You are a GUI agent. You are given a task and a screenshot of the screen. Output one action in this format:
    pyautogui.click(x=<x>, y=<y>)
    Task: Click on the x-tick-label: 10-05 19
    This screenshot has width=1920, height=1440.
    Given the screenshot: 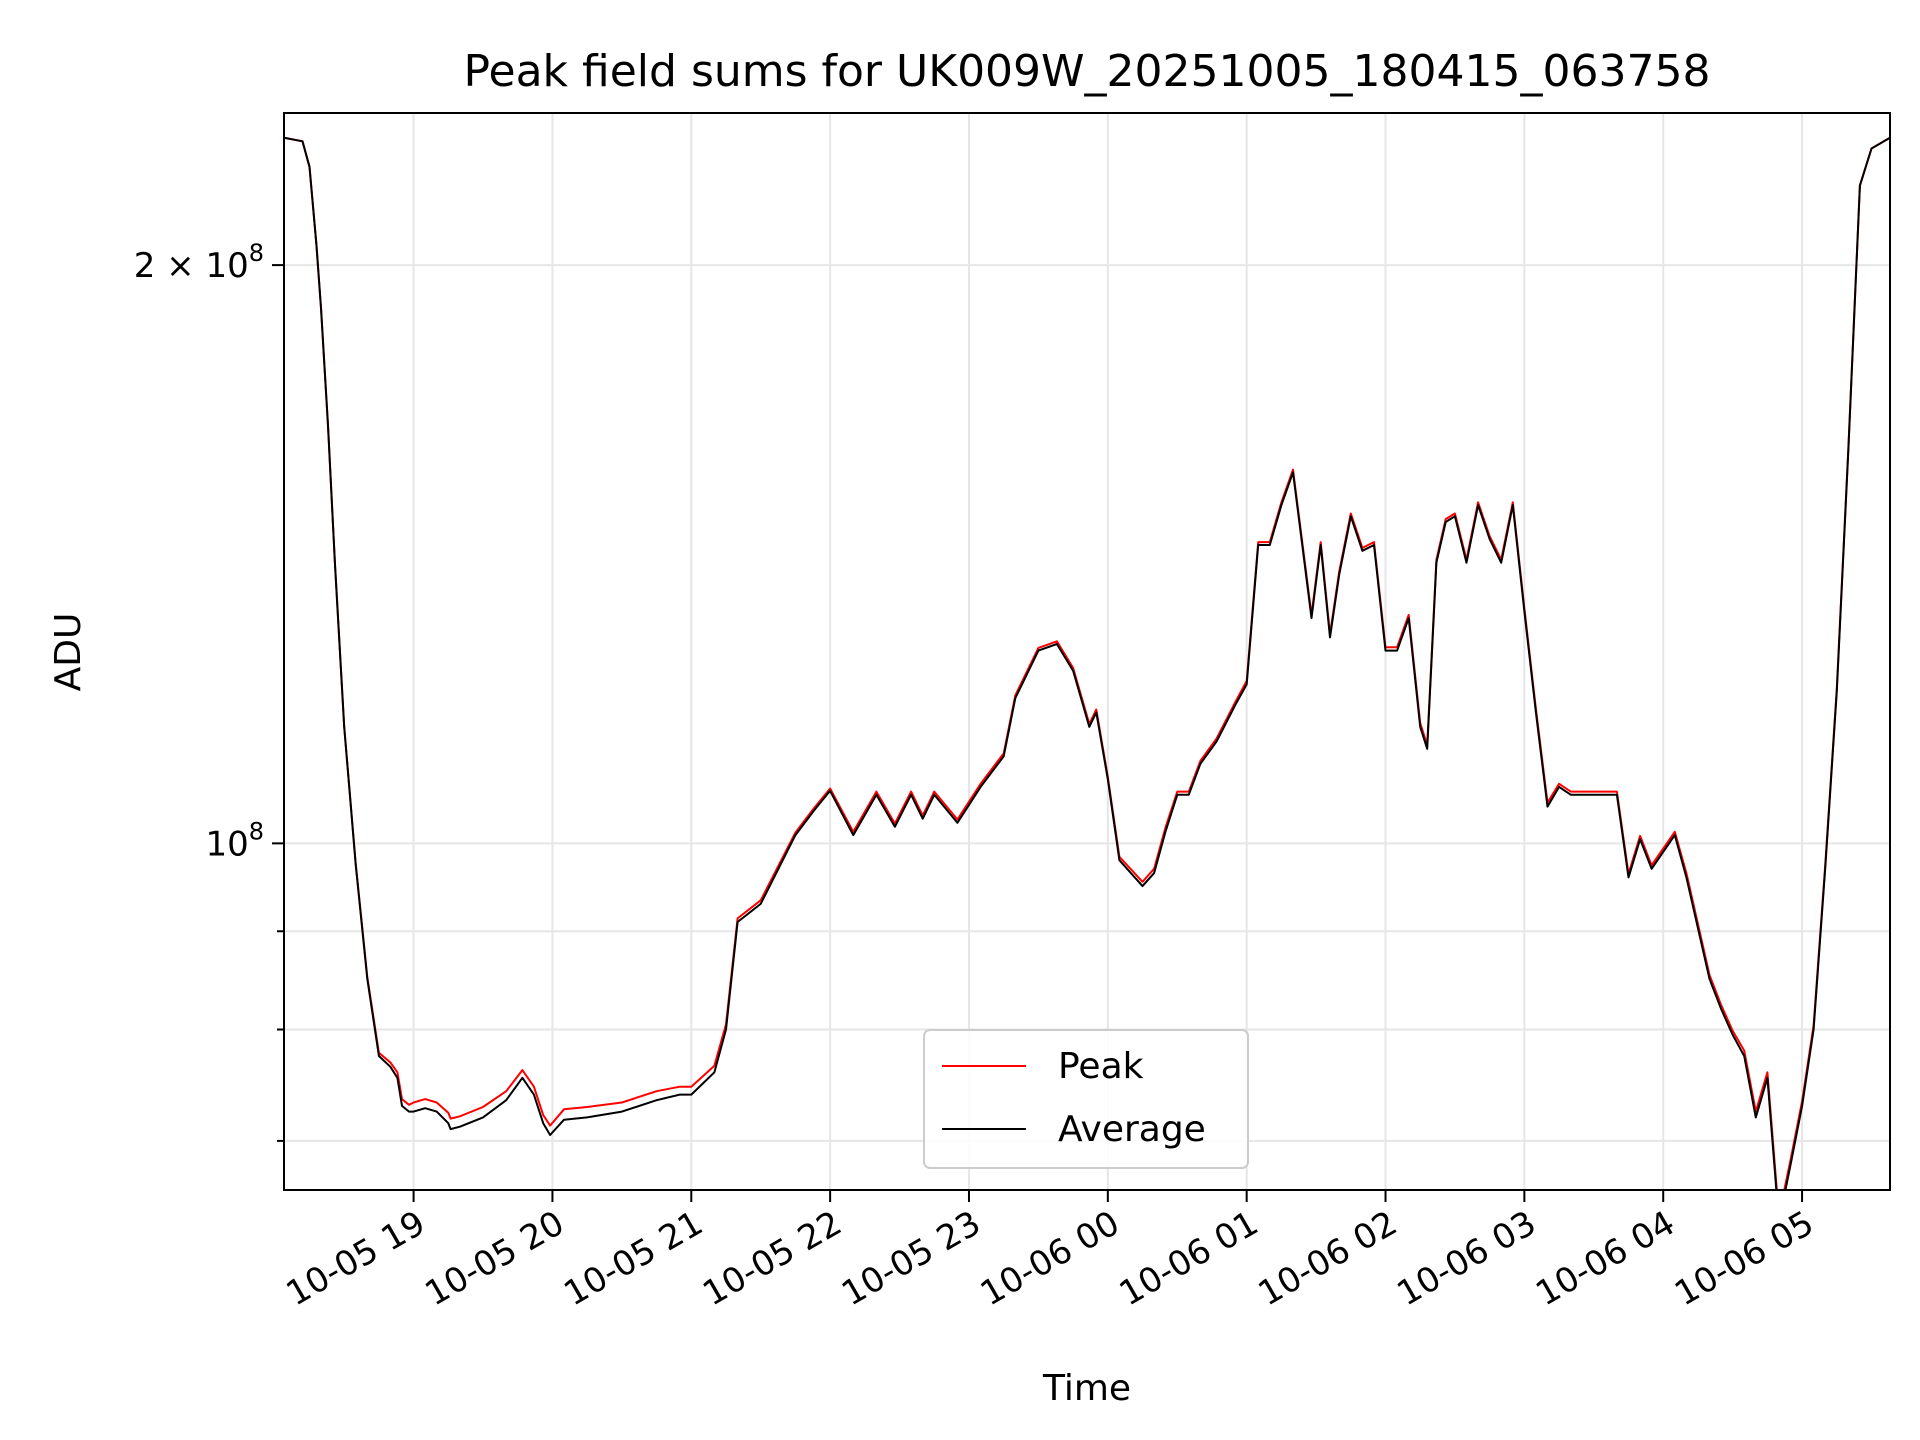 What is the action you would take?
    pyautogui.click(x=356, y=1258)
    